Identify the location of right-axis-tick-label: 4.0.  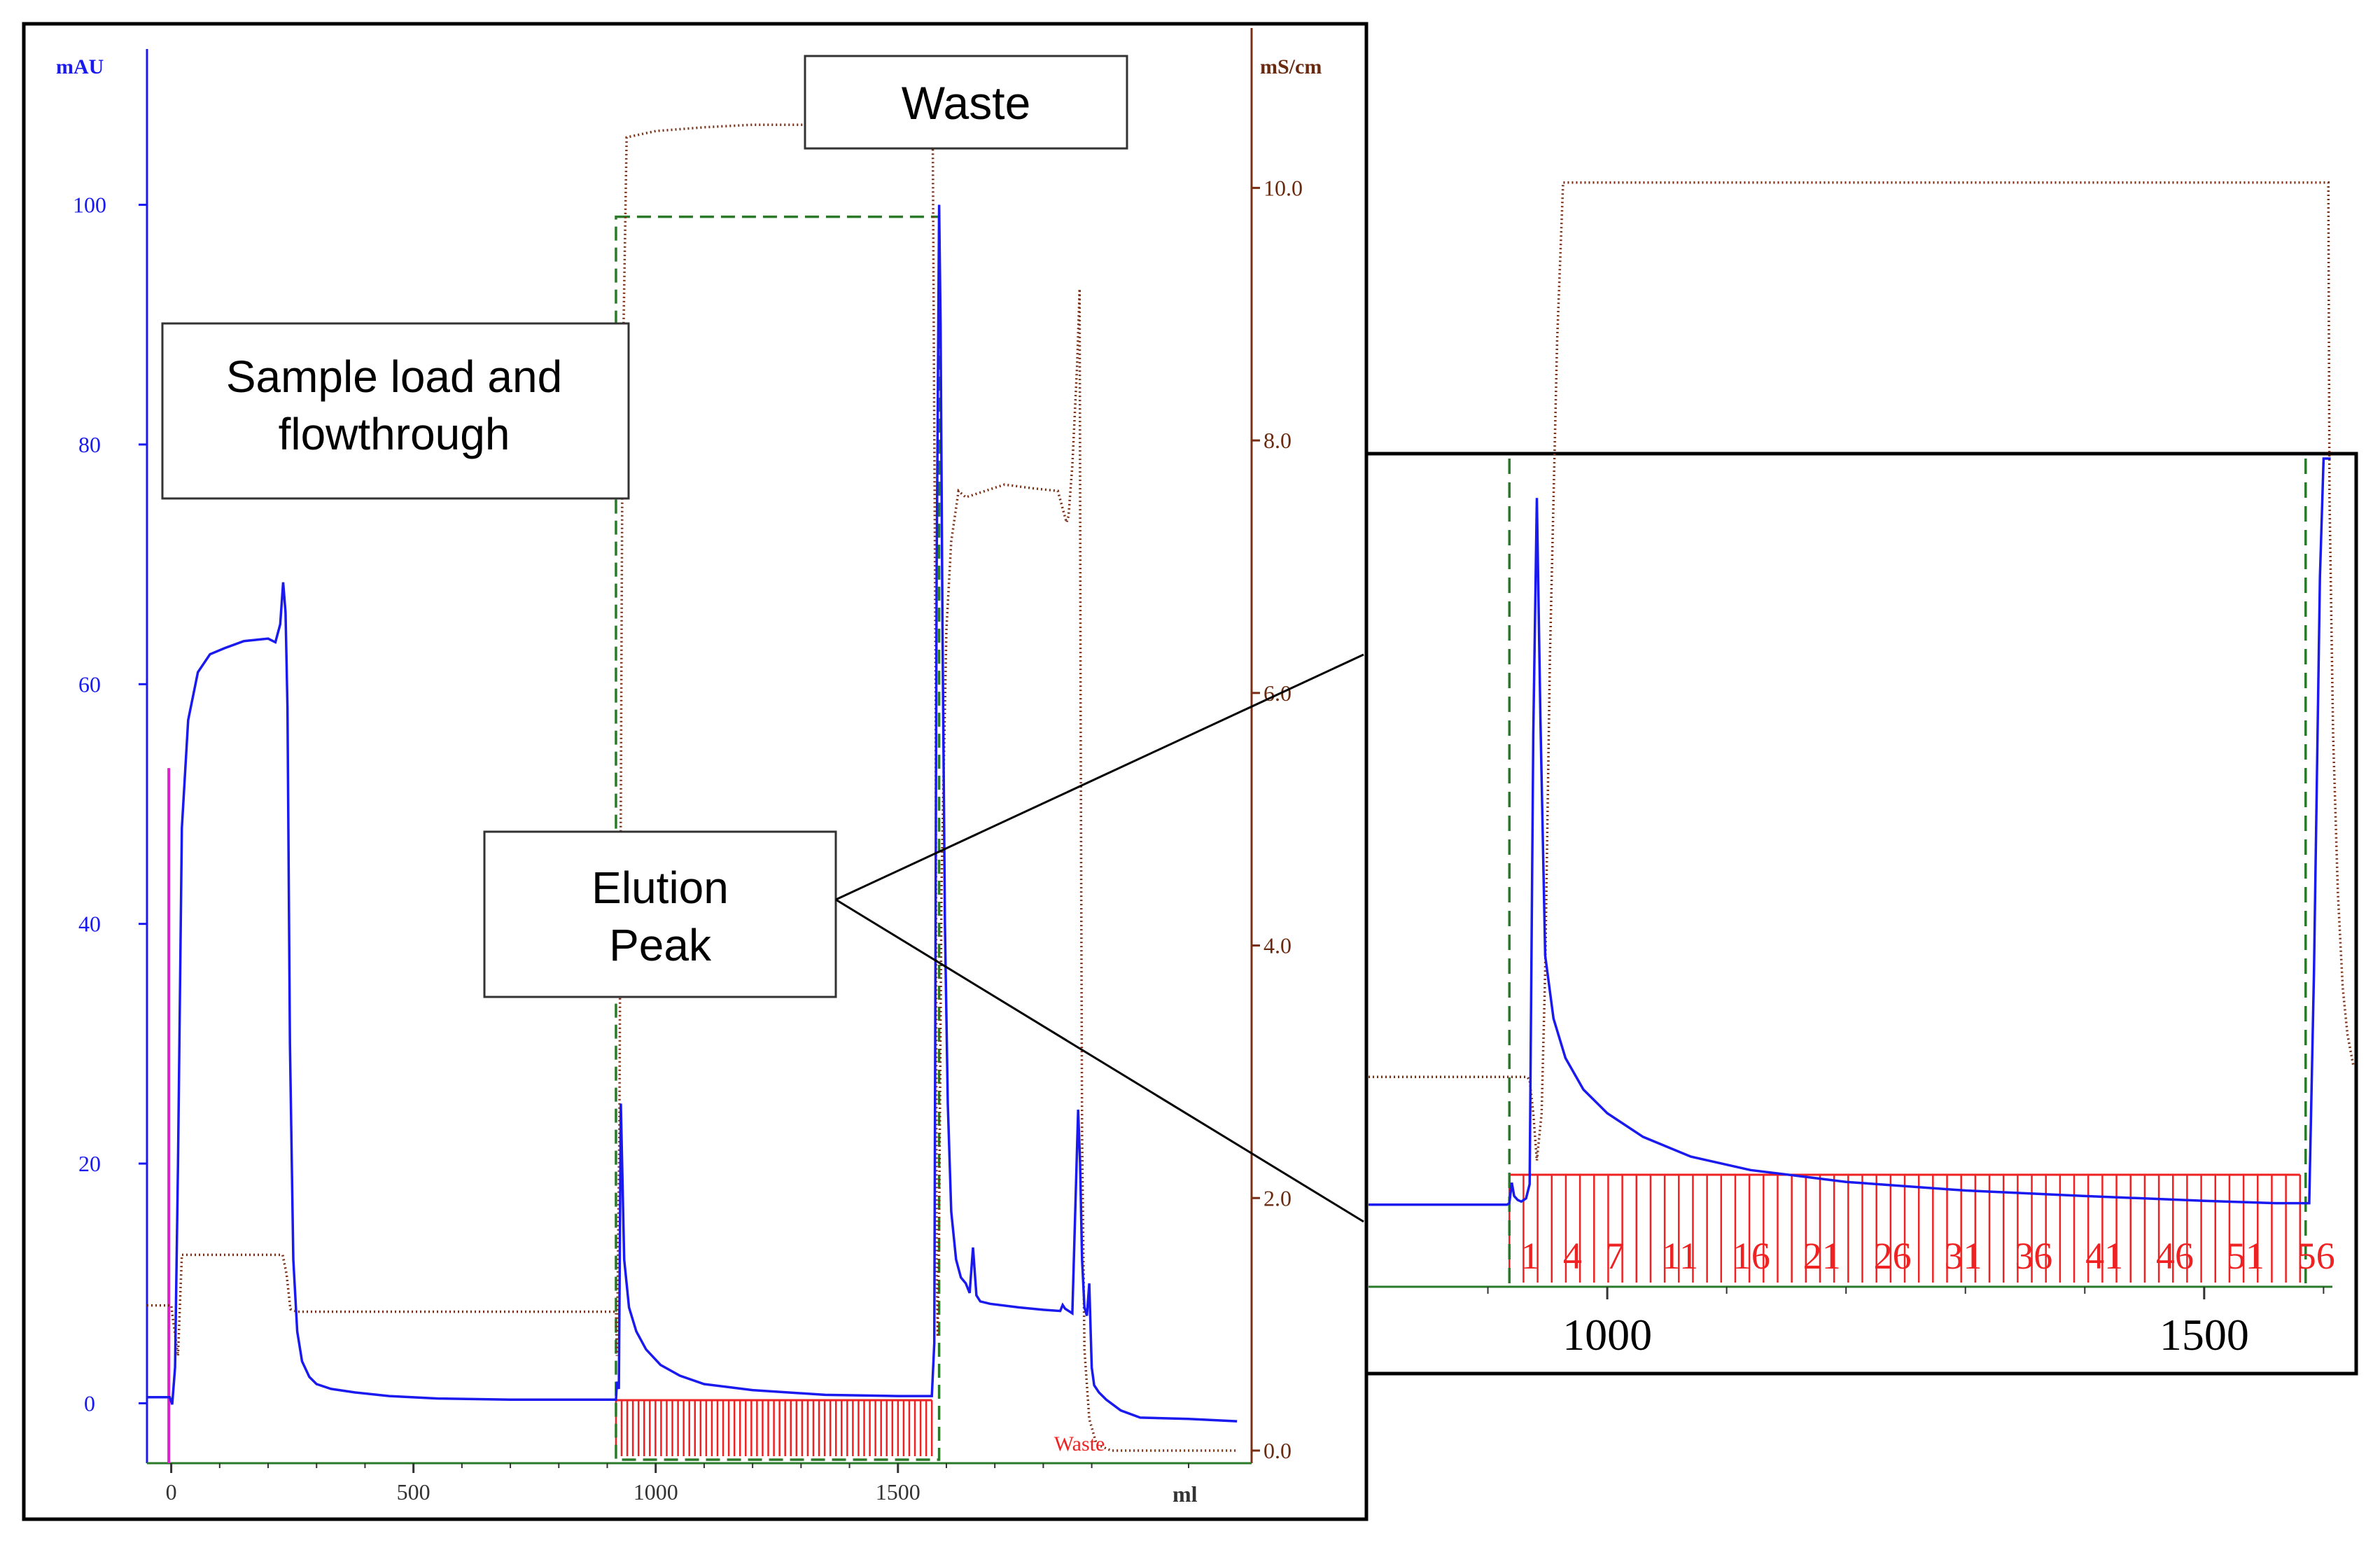
(1278, 945).